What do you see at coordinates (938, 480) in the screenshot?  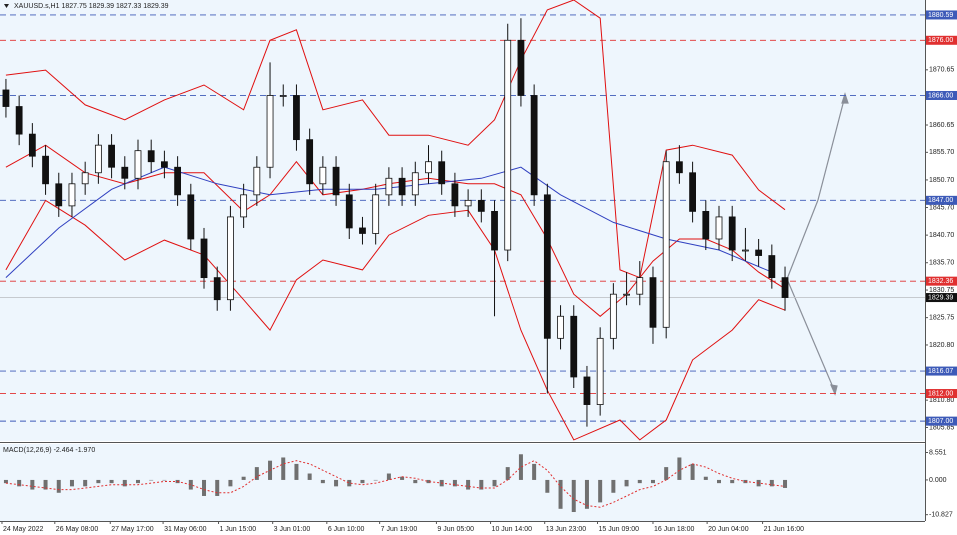 I see `macd-tick-label: 0.000` at bounding box center [938, 480].